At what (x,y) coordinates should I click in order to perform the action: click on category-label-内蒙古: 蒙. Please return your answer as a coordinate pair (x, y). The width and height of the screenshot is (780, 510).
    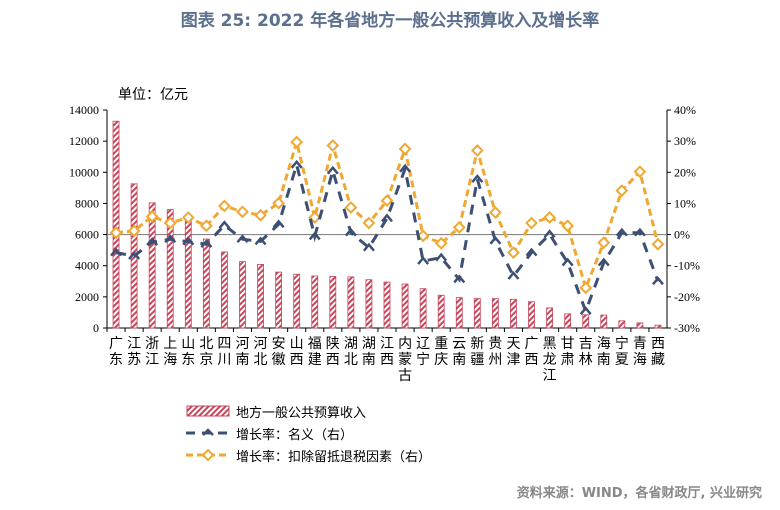
    Looking at the image, I should click on (405, 360).